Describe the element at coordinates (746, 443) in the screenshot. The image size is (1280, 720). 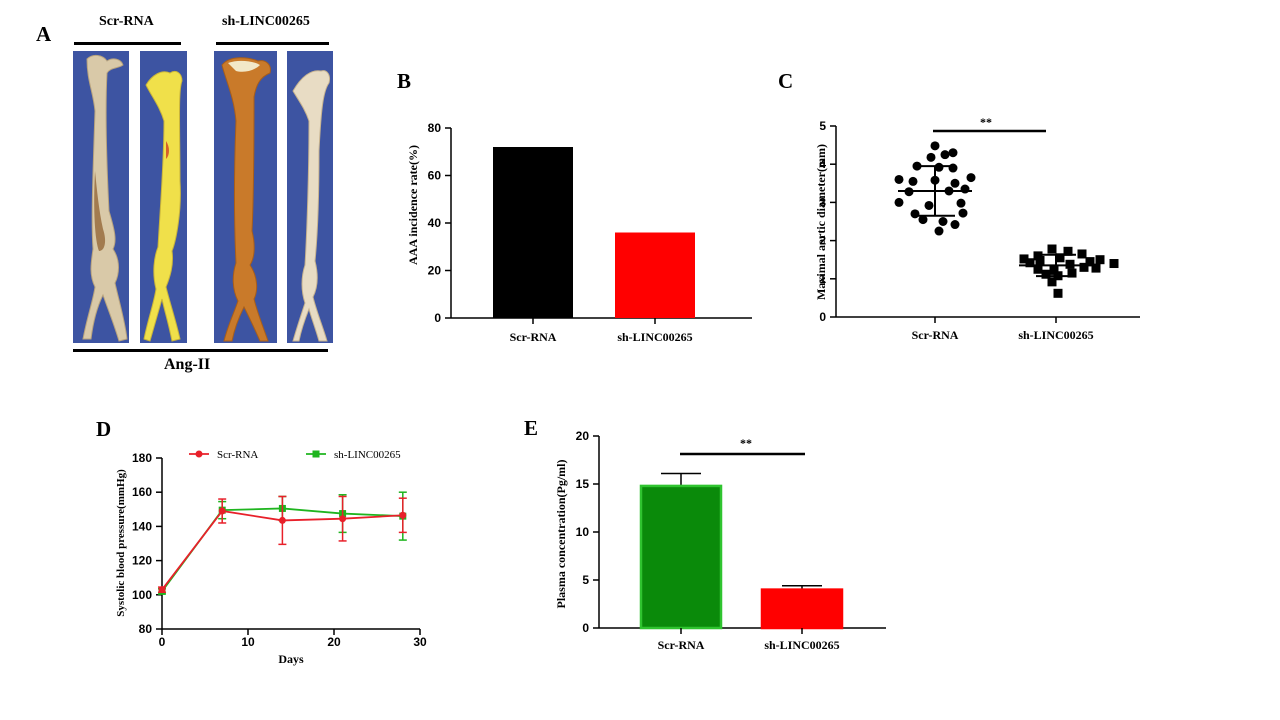
I see `chart-e-significance-label: **` at that location.